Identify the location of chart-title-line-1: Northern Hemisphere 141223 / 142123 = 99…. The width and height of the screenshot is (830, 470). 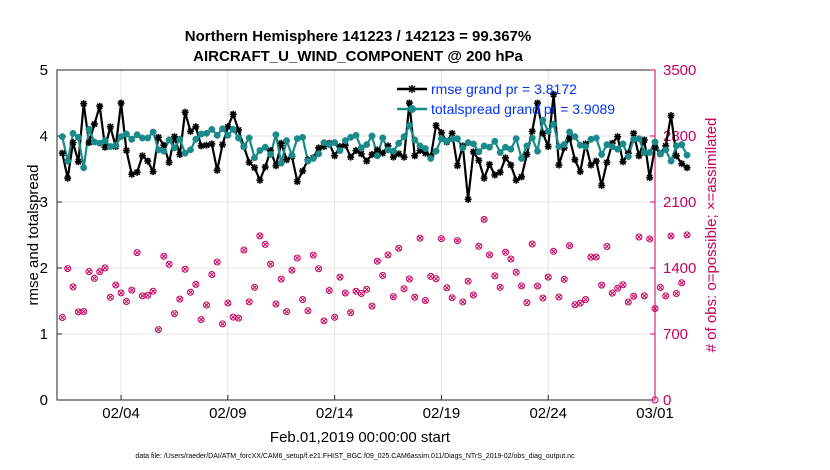
(358, 36).